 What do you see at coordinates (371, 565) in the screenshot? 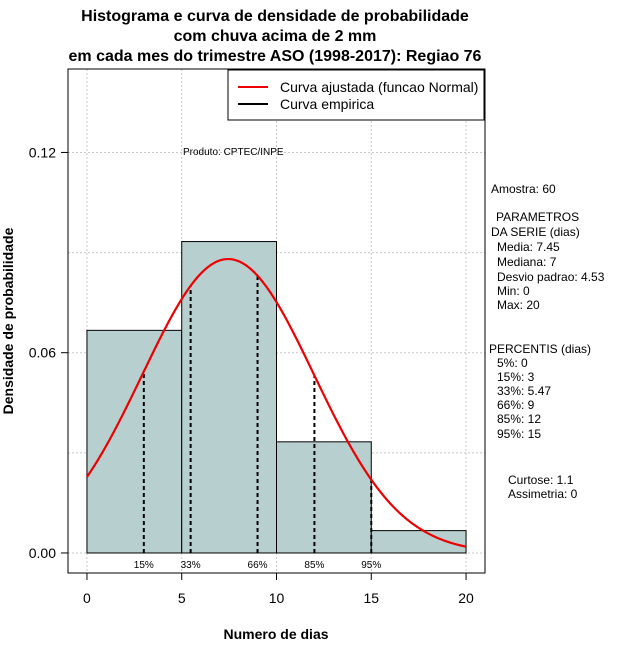
I see `percentile-label-95: 95%` at bounding box center [371, 565].